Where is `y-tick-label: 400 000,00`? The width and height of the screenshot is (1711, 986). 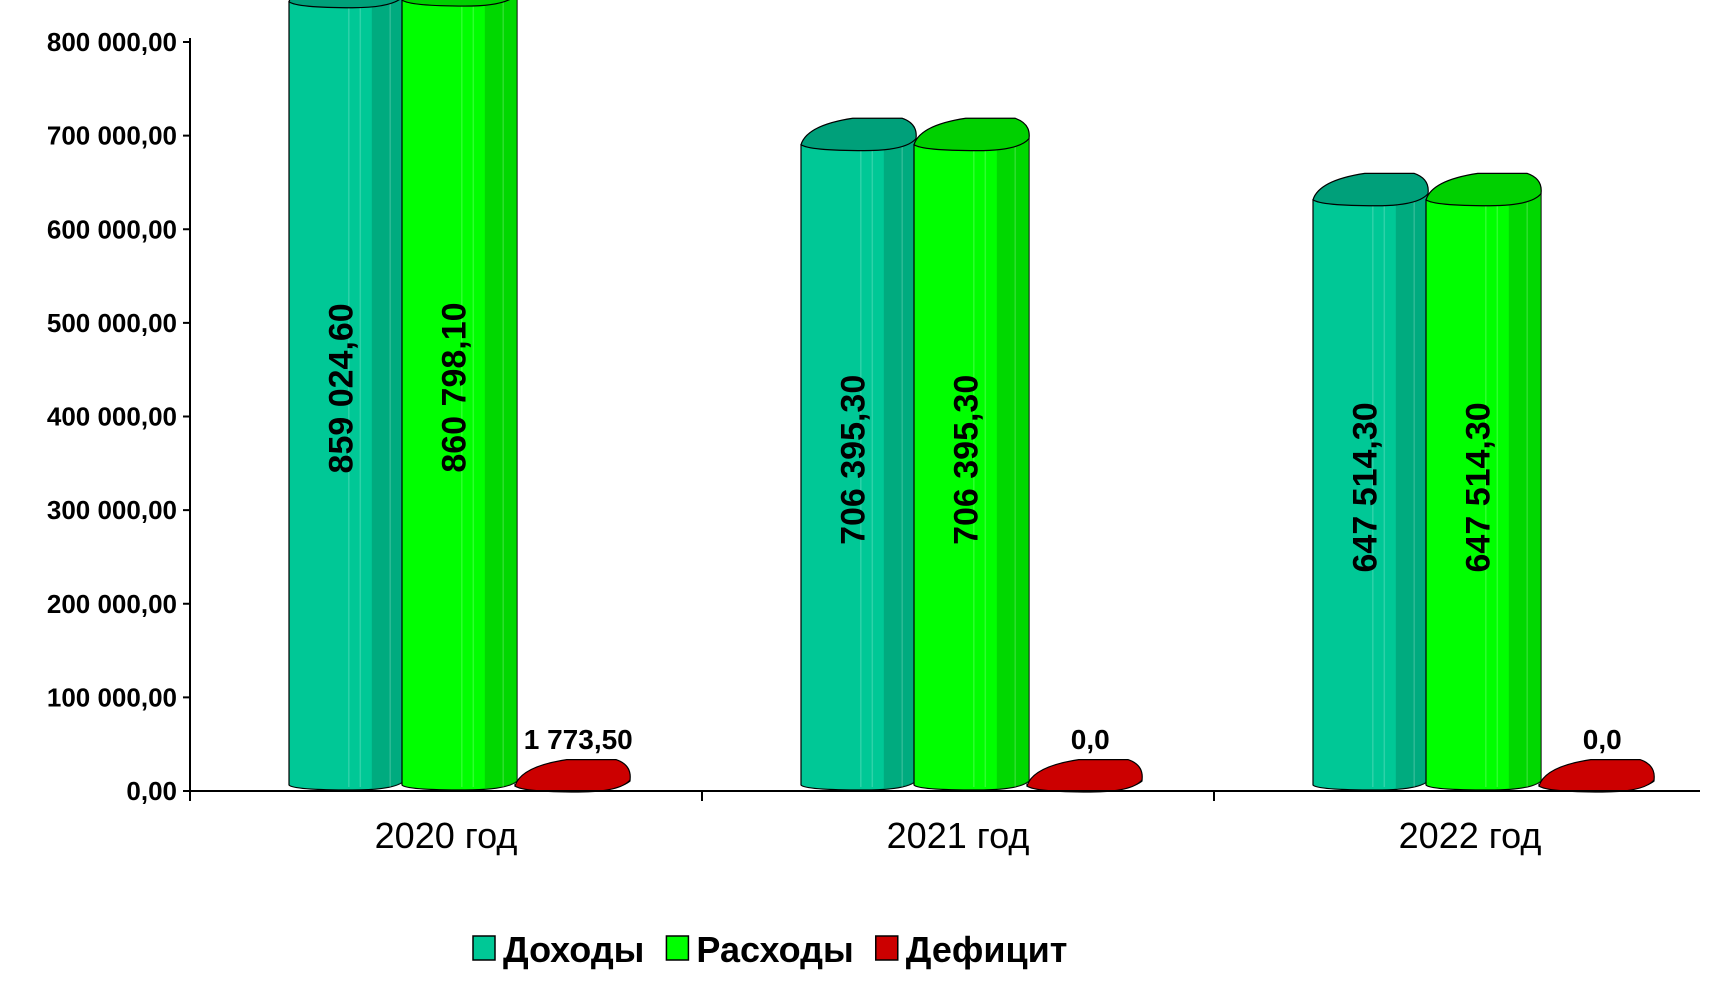
y-tick-label: 400 000,00 is located at coordinates (112, 417).